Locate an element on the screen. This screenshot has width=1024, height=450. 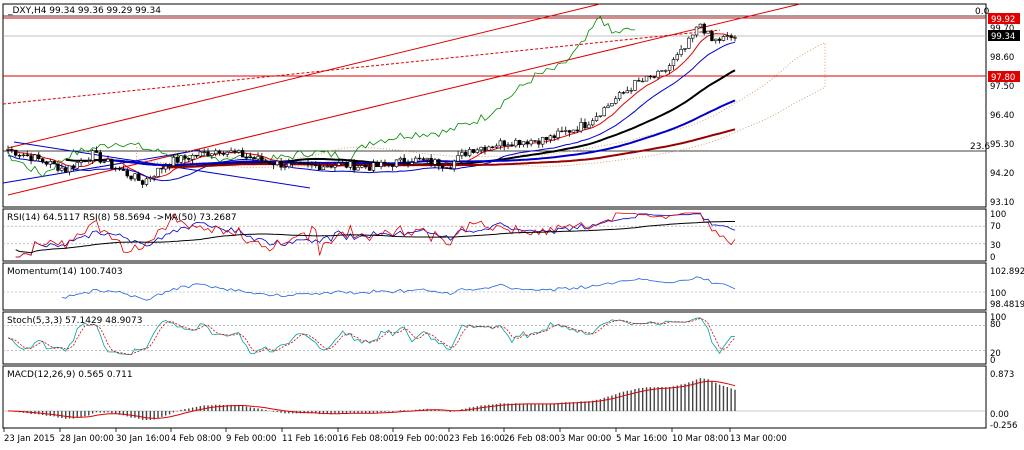
rsi-level-100: 100 is located at coordinates (998, 215).